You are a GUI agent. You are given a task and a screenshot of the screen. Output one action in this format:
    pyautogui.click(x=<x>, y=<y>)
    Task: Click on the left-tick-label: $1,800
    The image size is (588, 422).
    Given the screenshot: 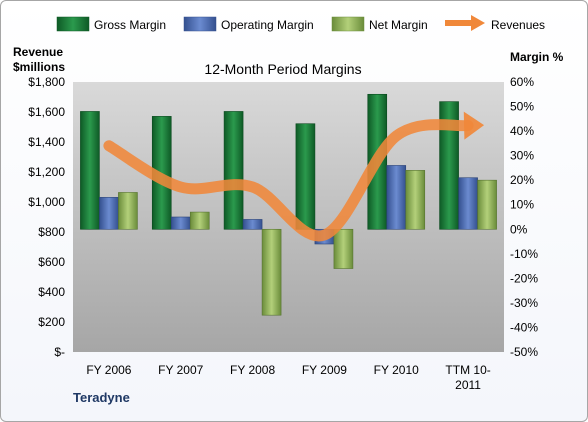 What is the action you would take?
    pyautogui.click(x=46, y=82)
    